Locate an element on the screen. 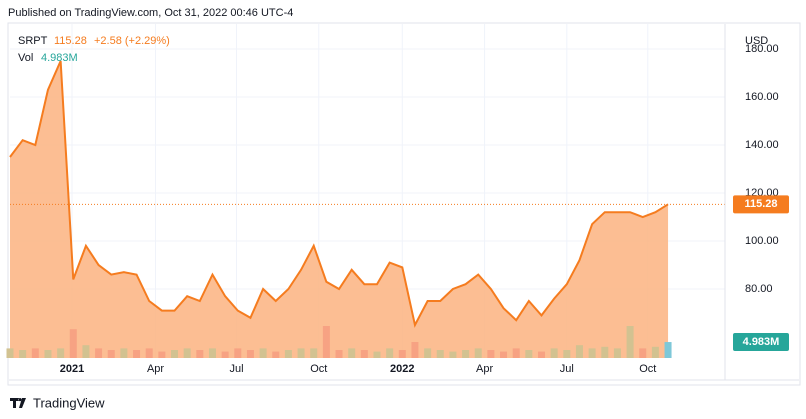 Image resolution: width=806 pixels, height=419 pixels. symbol: SRPT is located at coordinates (33, 41).